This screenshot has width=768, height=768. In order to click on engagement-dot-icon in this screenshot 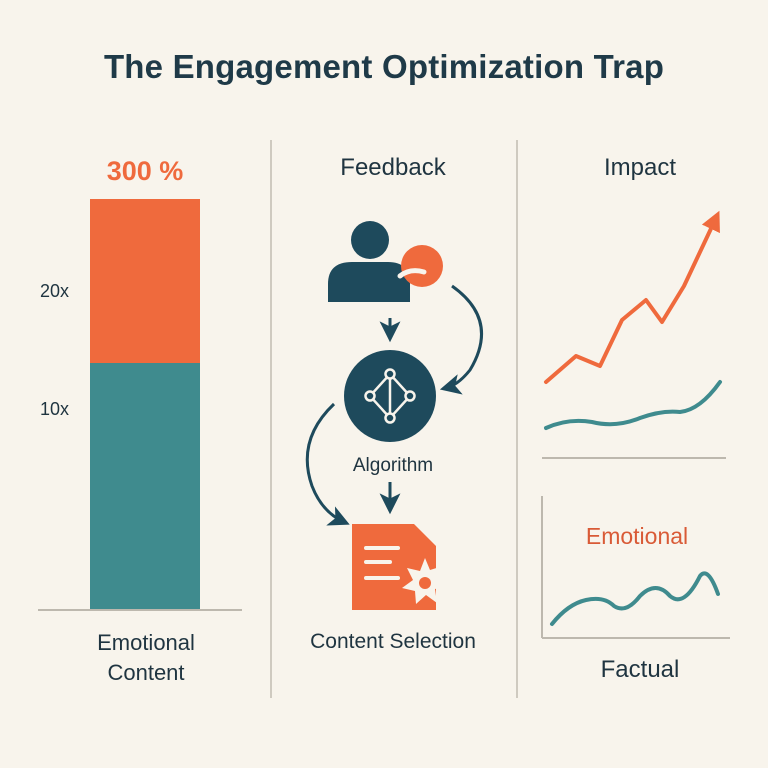, I will do `click(420, 266)`.